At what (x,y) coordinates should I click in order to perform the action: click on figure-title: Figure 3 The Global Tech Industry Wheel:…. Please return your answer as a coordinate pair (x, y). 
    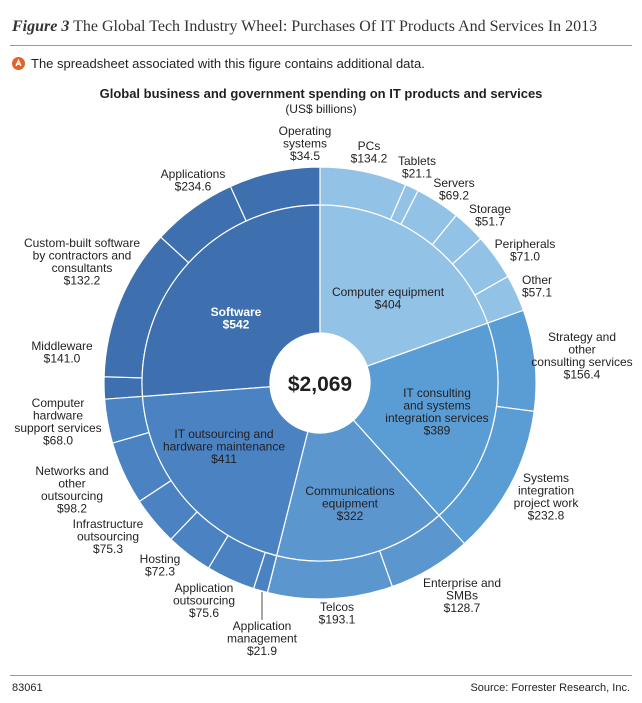
    Looking at the image, I should click on (322, 27).